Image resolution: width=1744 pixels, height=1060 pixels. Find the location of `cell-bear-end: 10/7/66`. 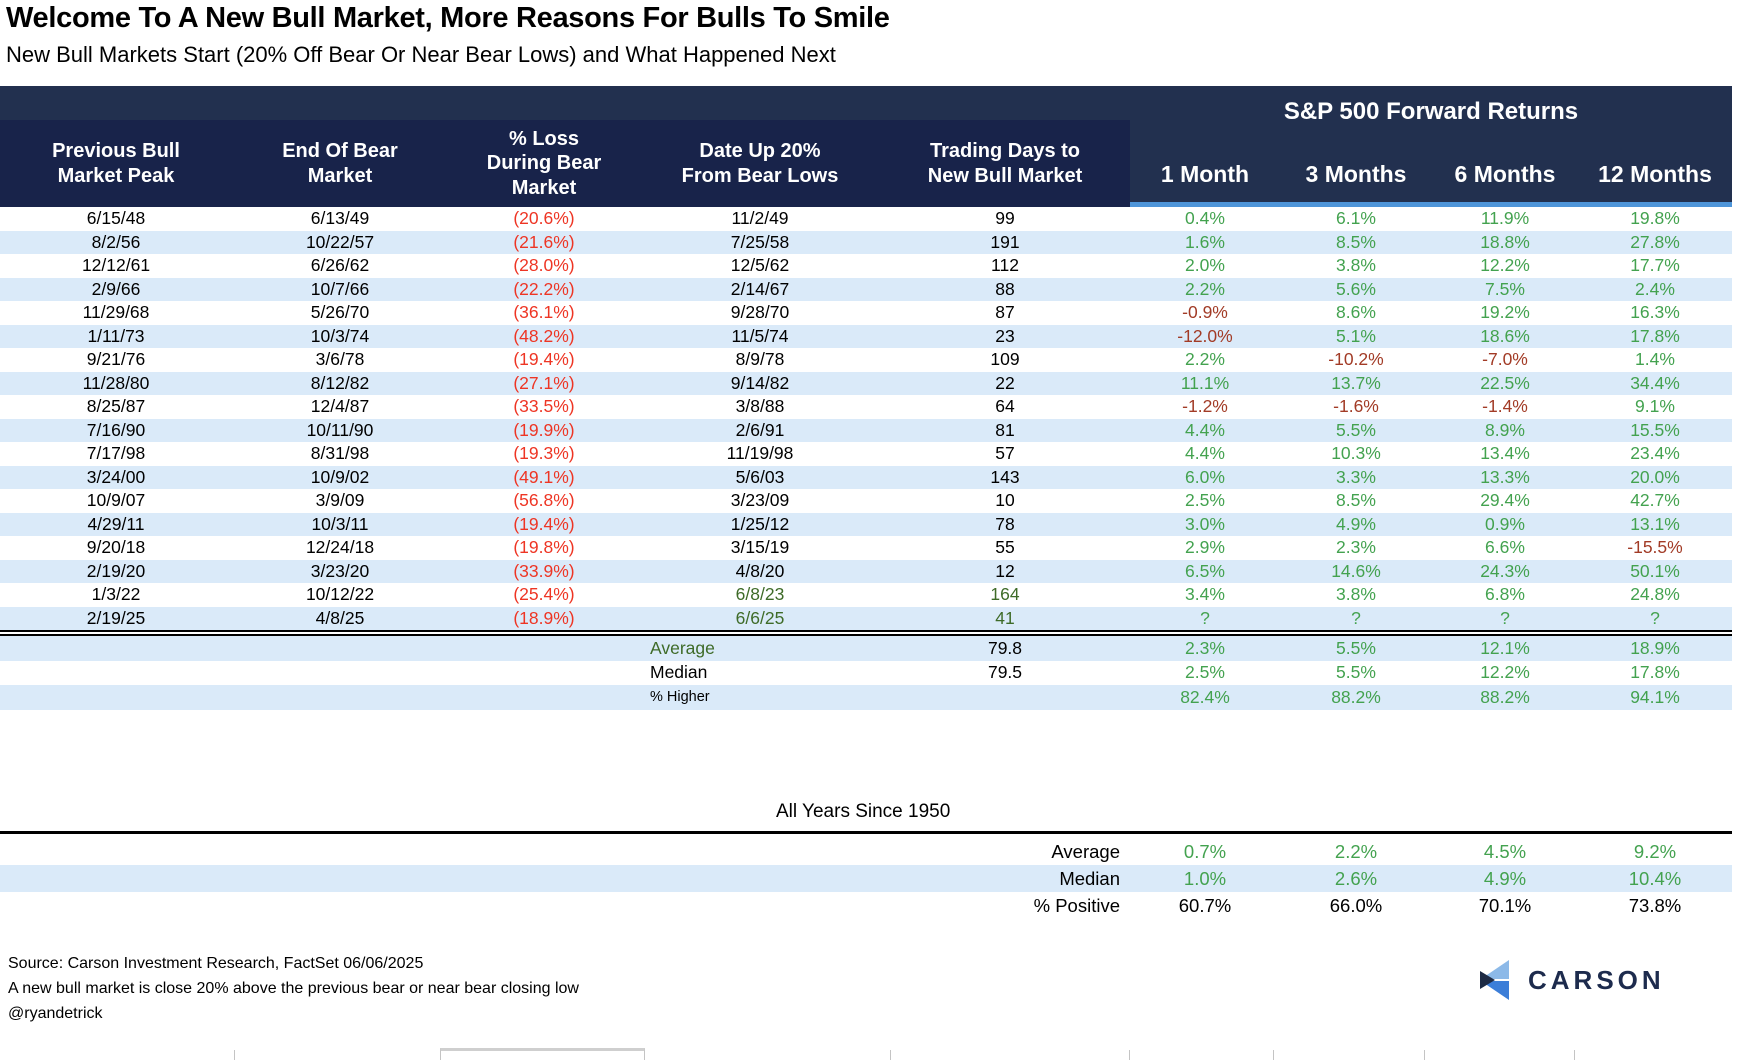

cell-bear-end: 10/7/66 is located at coordinates (340, 288).